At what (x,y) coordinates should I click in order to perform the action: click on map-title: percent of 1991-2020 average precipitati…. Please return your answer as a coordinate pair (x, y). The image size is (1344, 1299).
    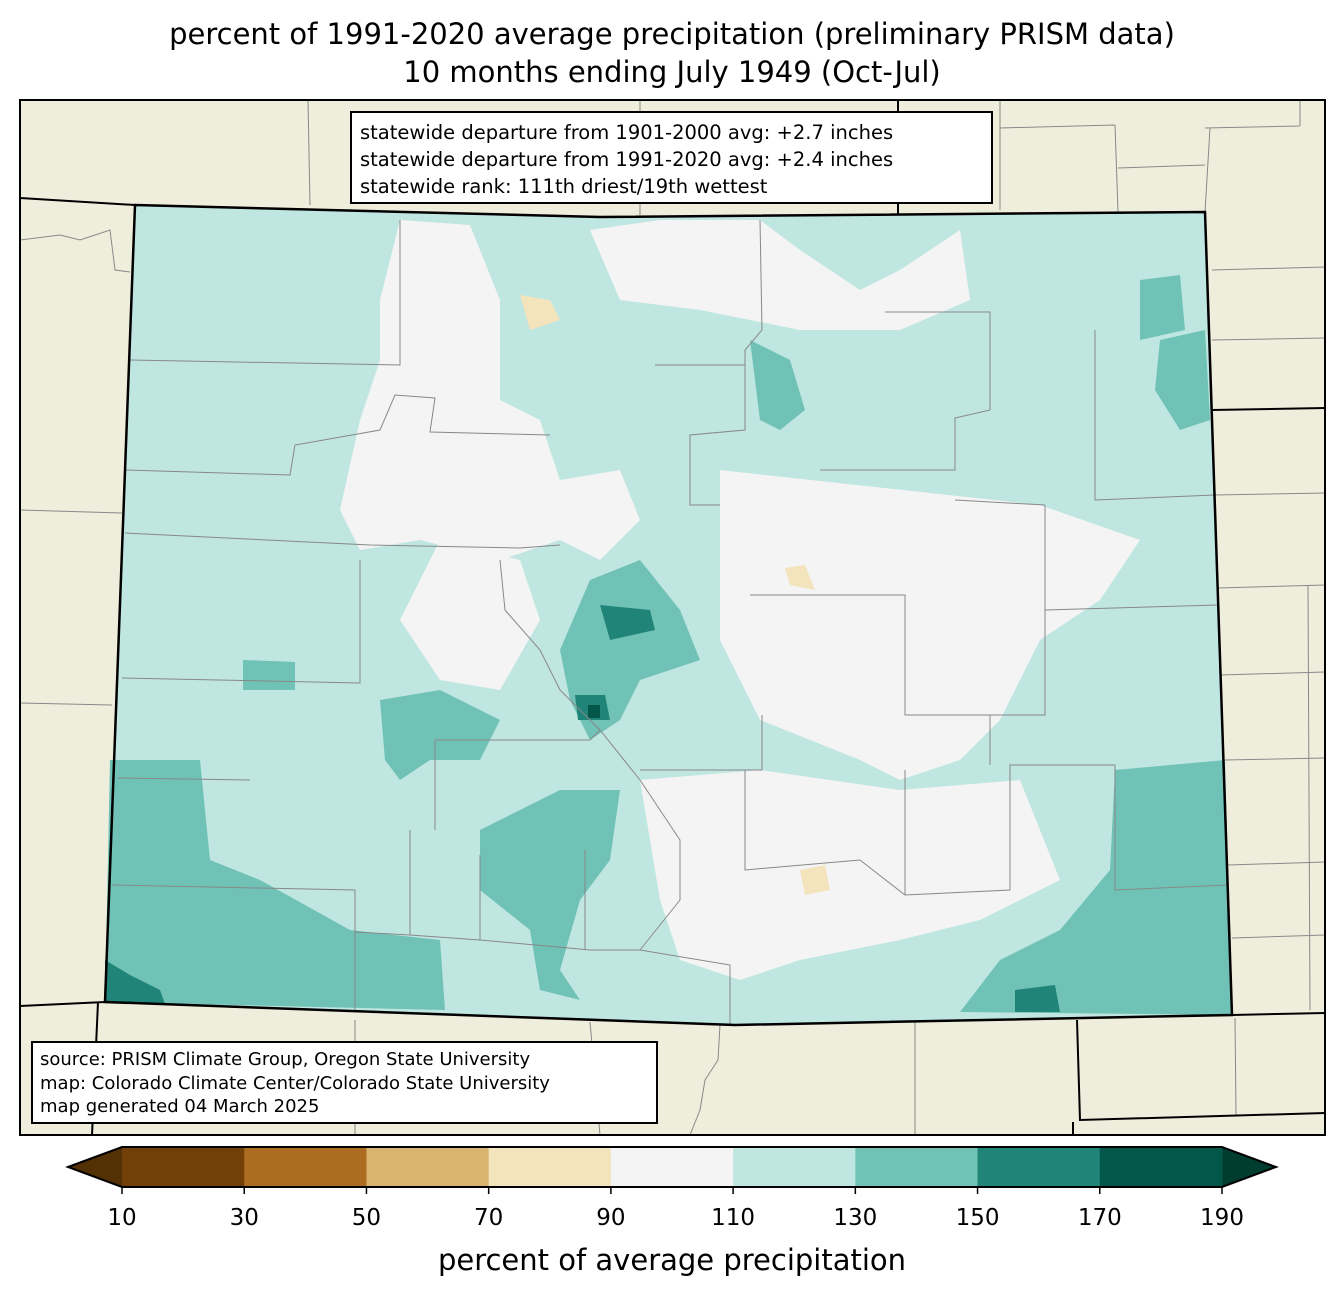
    Looking at the image, I should click on (672, 34).